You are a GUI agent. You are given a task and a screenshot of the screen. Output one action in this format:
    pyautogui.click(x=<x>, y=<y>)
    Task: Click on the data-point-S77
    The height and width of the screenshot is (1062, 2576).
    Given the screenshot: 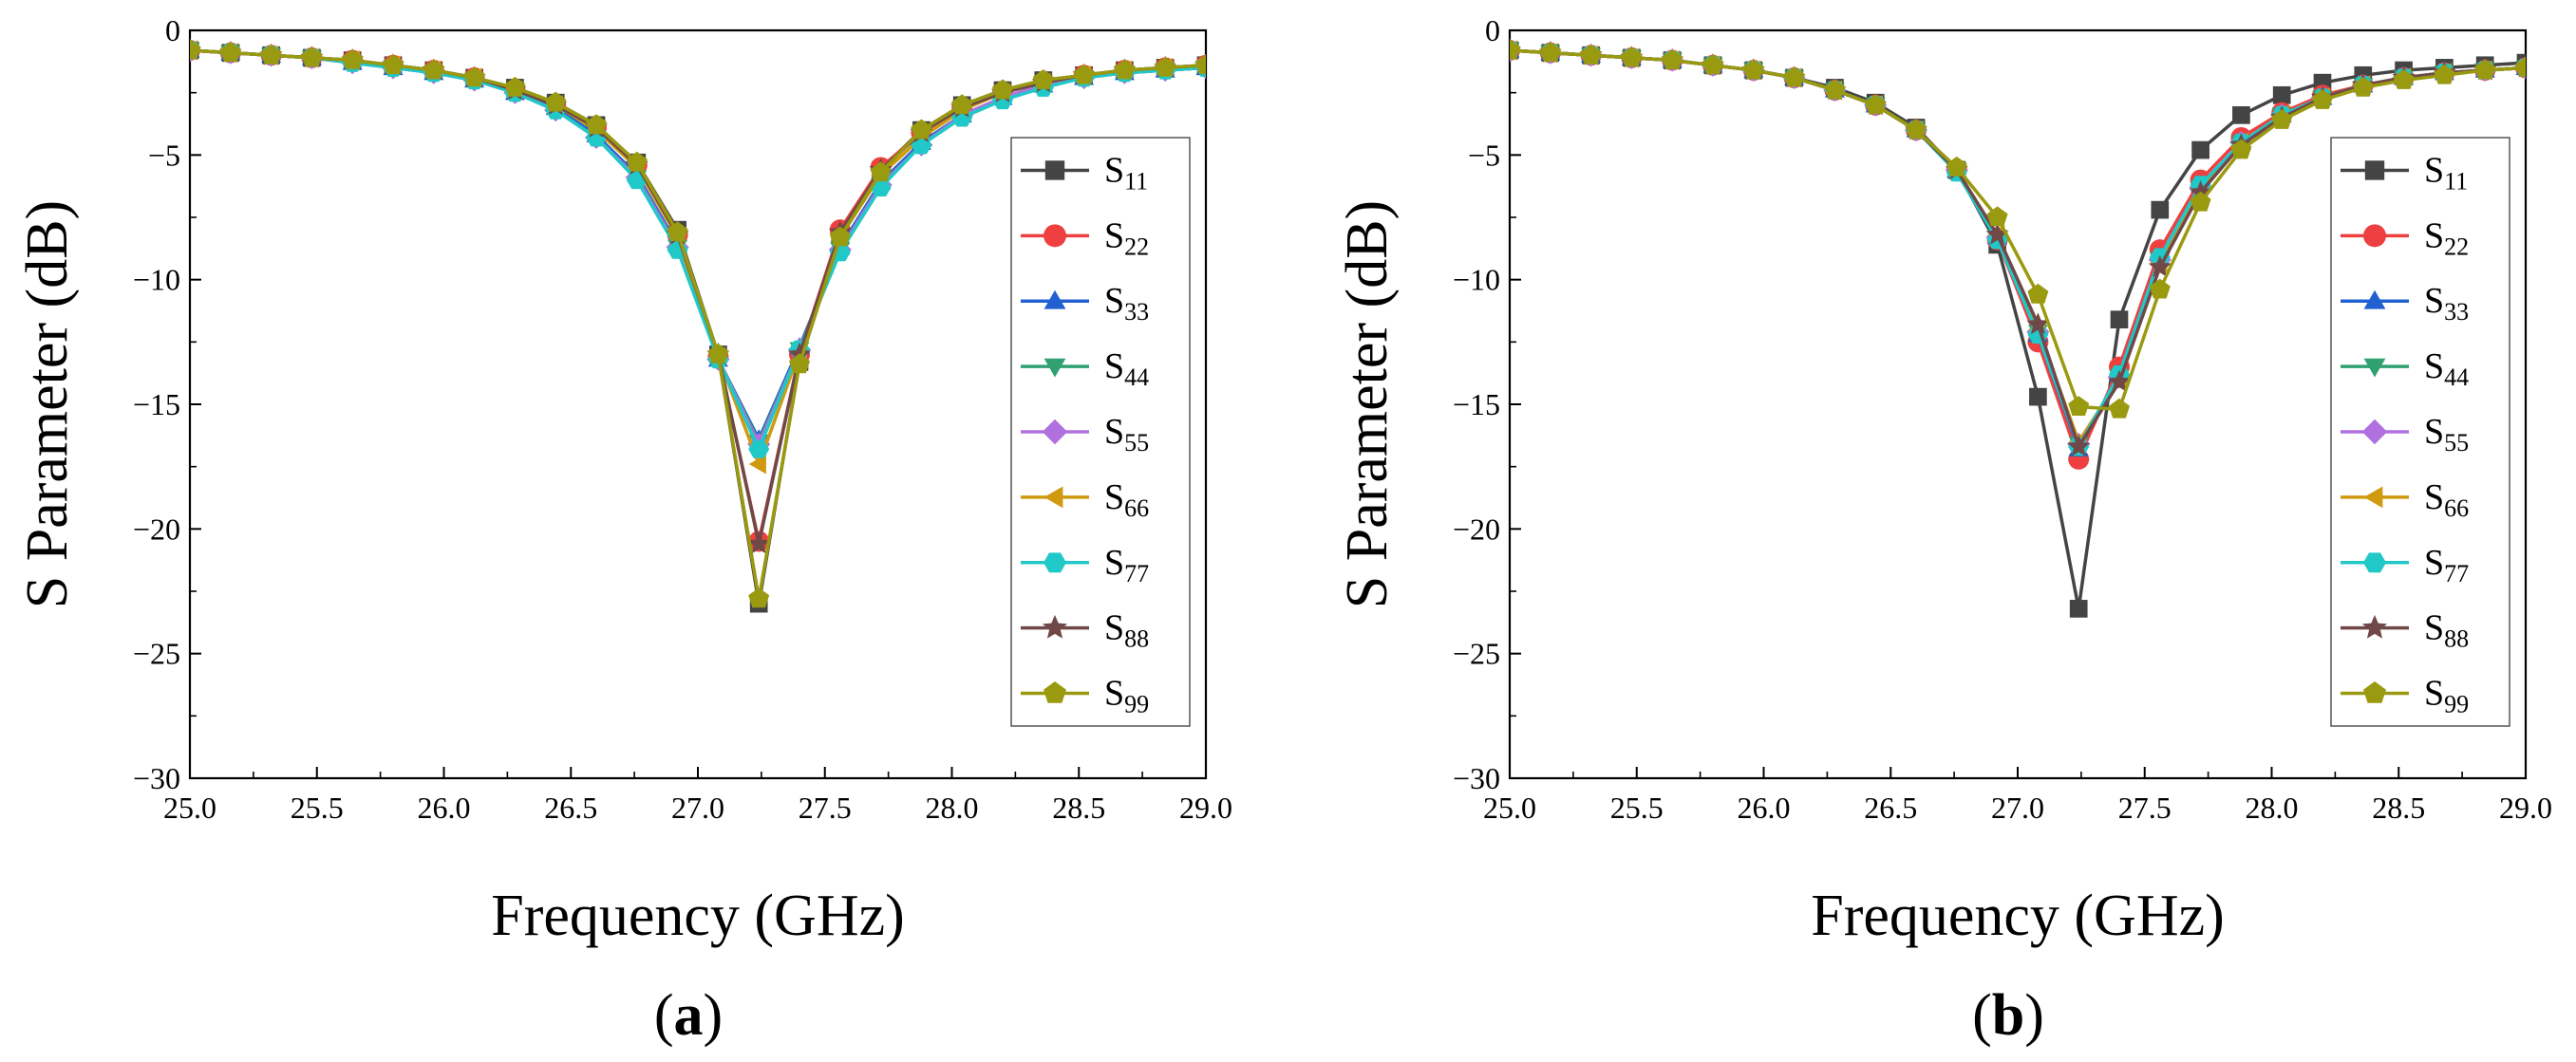 What is the action you would take?
    pyautogui.click(x=759, y=448)
    